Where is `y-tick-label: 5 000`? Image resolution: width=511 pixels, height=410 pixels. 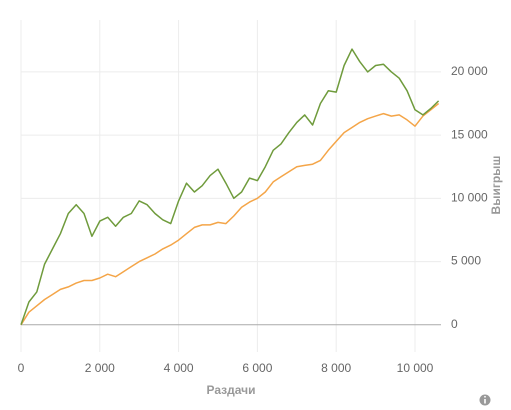 y-tick-label: 5 000 is located at coordinates (466, 261).